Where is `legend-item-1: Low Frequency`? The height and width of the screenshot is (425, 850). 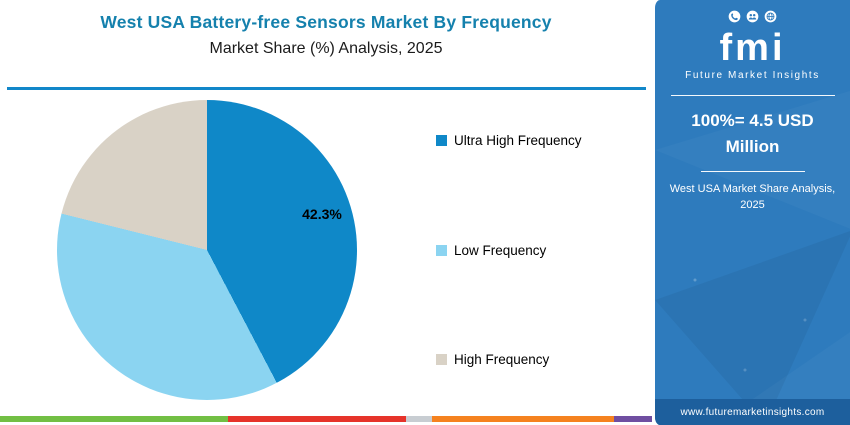
legend-item-1: Low Frequency is located at coordinates (536, 250).